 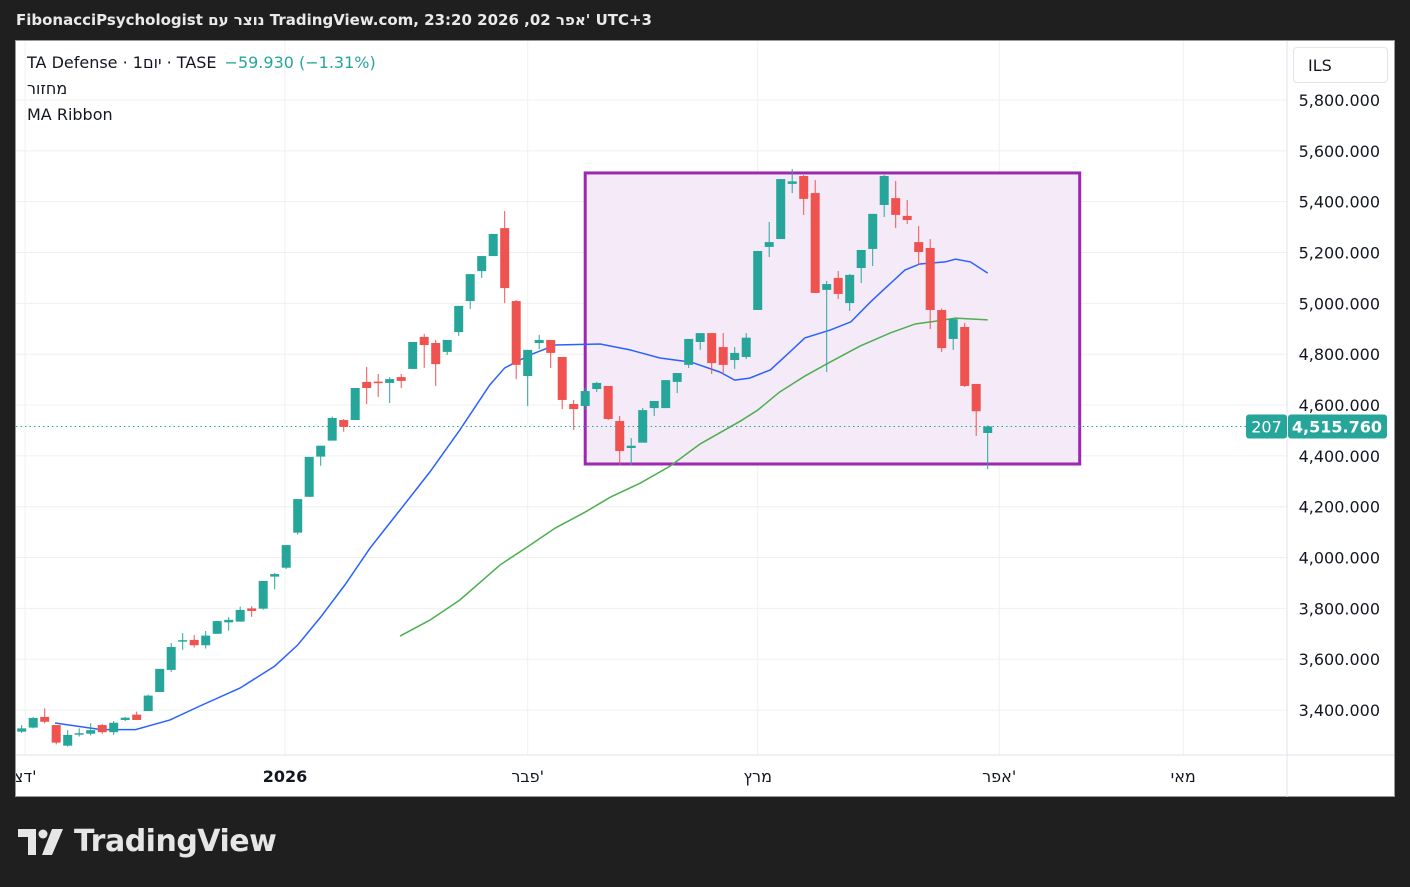 I want to click on price-tick-label: 3,600.000, so click(x=1339, y=659).